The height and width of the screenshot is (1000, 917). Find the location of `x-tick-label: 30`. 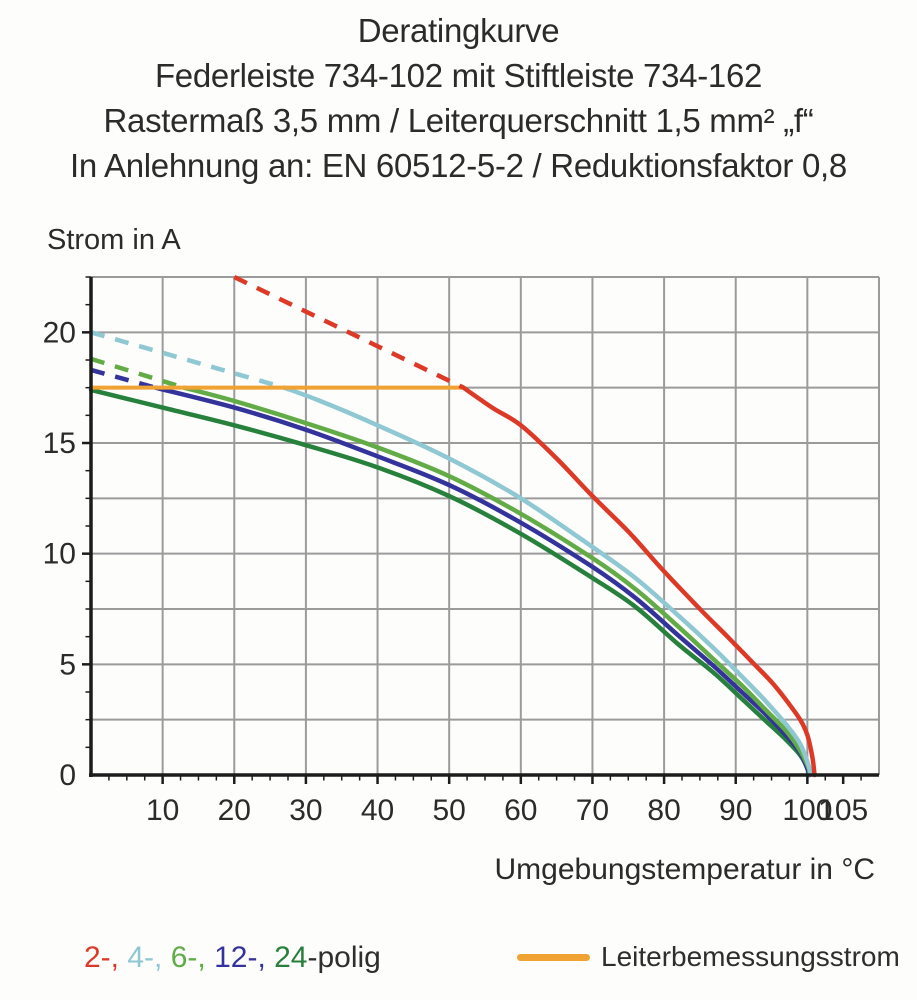

x-tick-label: 30 is located at coordinates (305, 810).